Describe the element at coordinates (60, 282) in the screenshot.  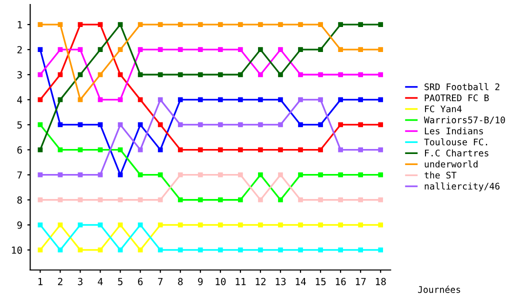
I see `x-tick-label: 2` at that location.